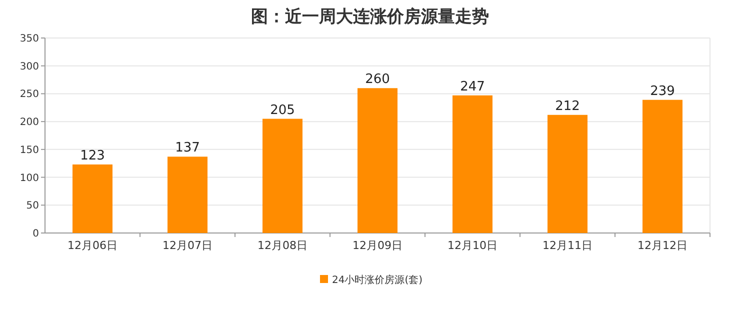 The height and width of the screenshot is (312, 740). I want to click on data-label: 260, so click(377, 80).